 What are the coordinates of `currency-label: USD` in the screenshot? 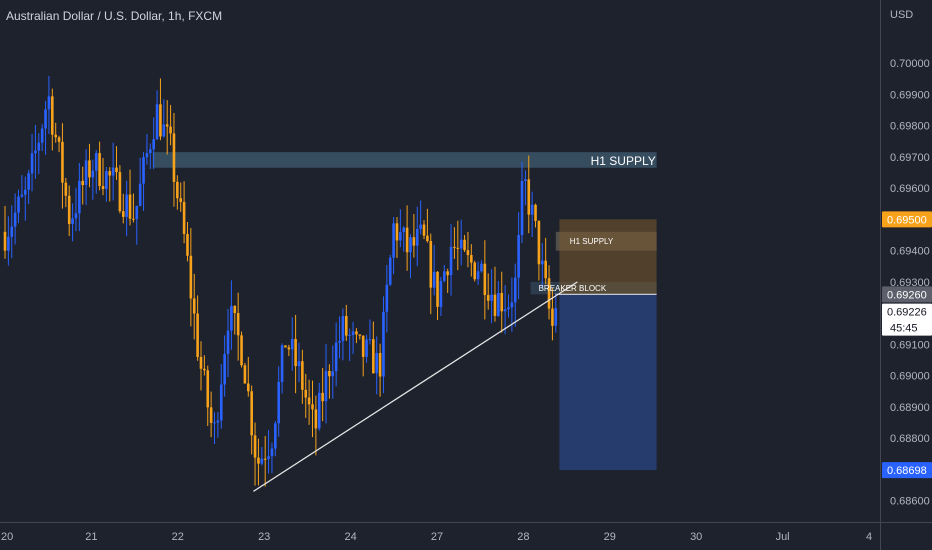 It's located at (901, 15).